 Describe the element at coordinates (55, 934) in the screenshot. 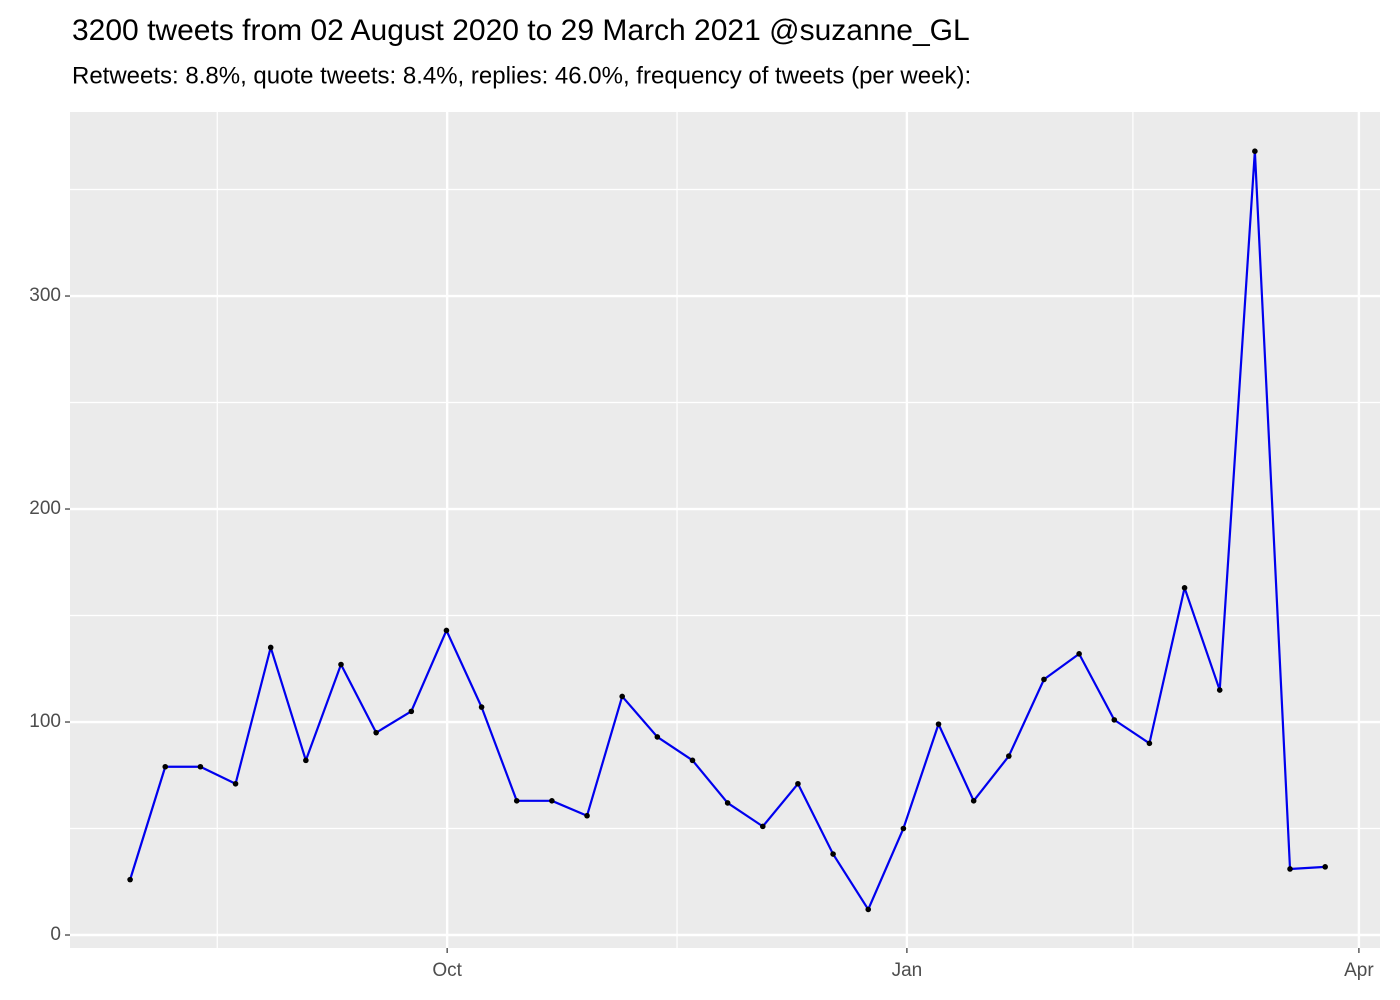

I see `y-tick-label: 0` at that location.